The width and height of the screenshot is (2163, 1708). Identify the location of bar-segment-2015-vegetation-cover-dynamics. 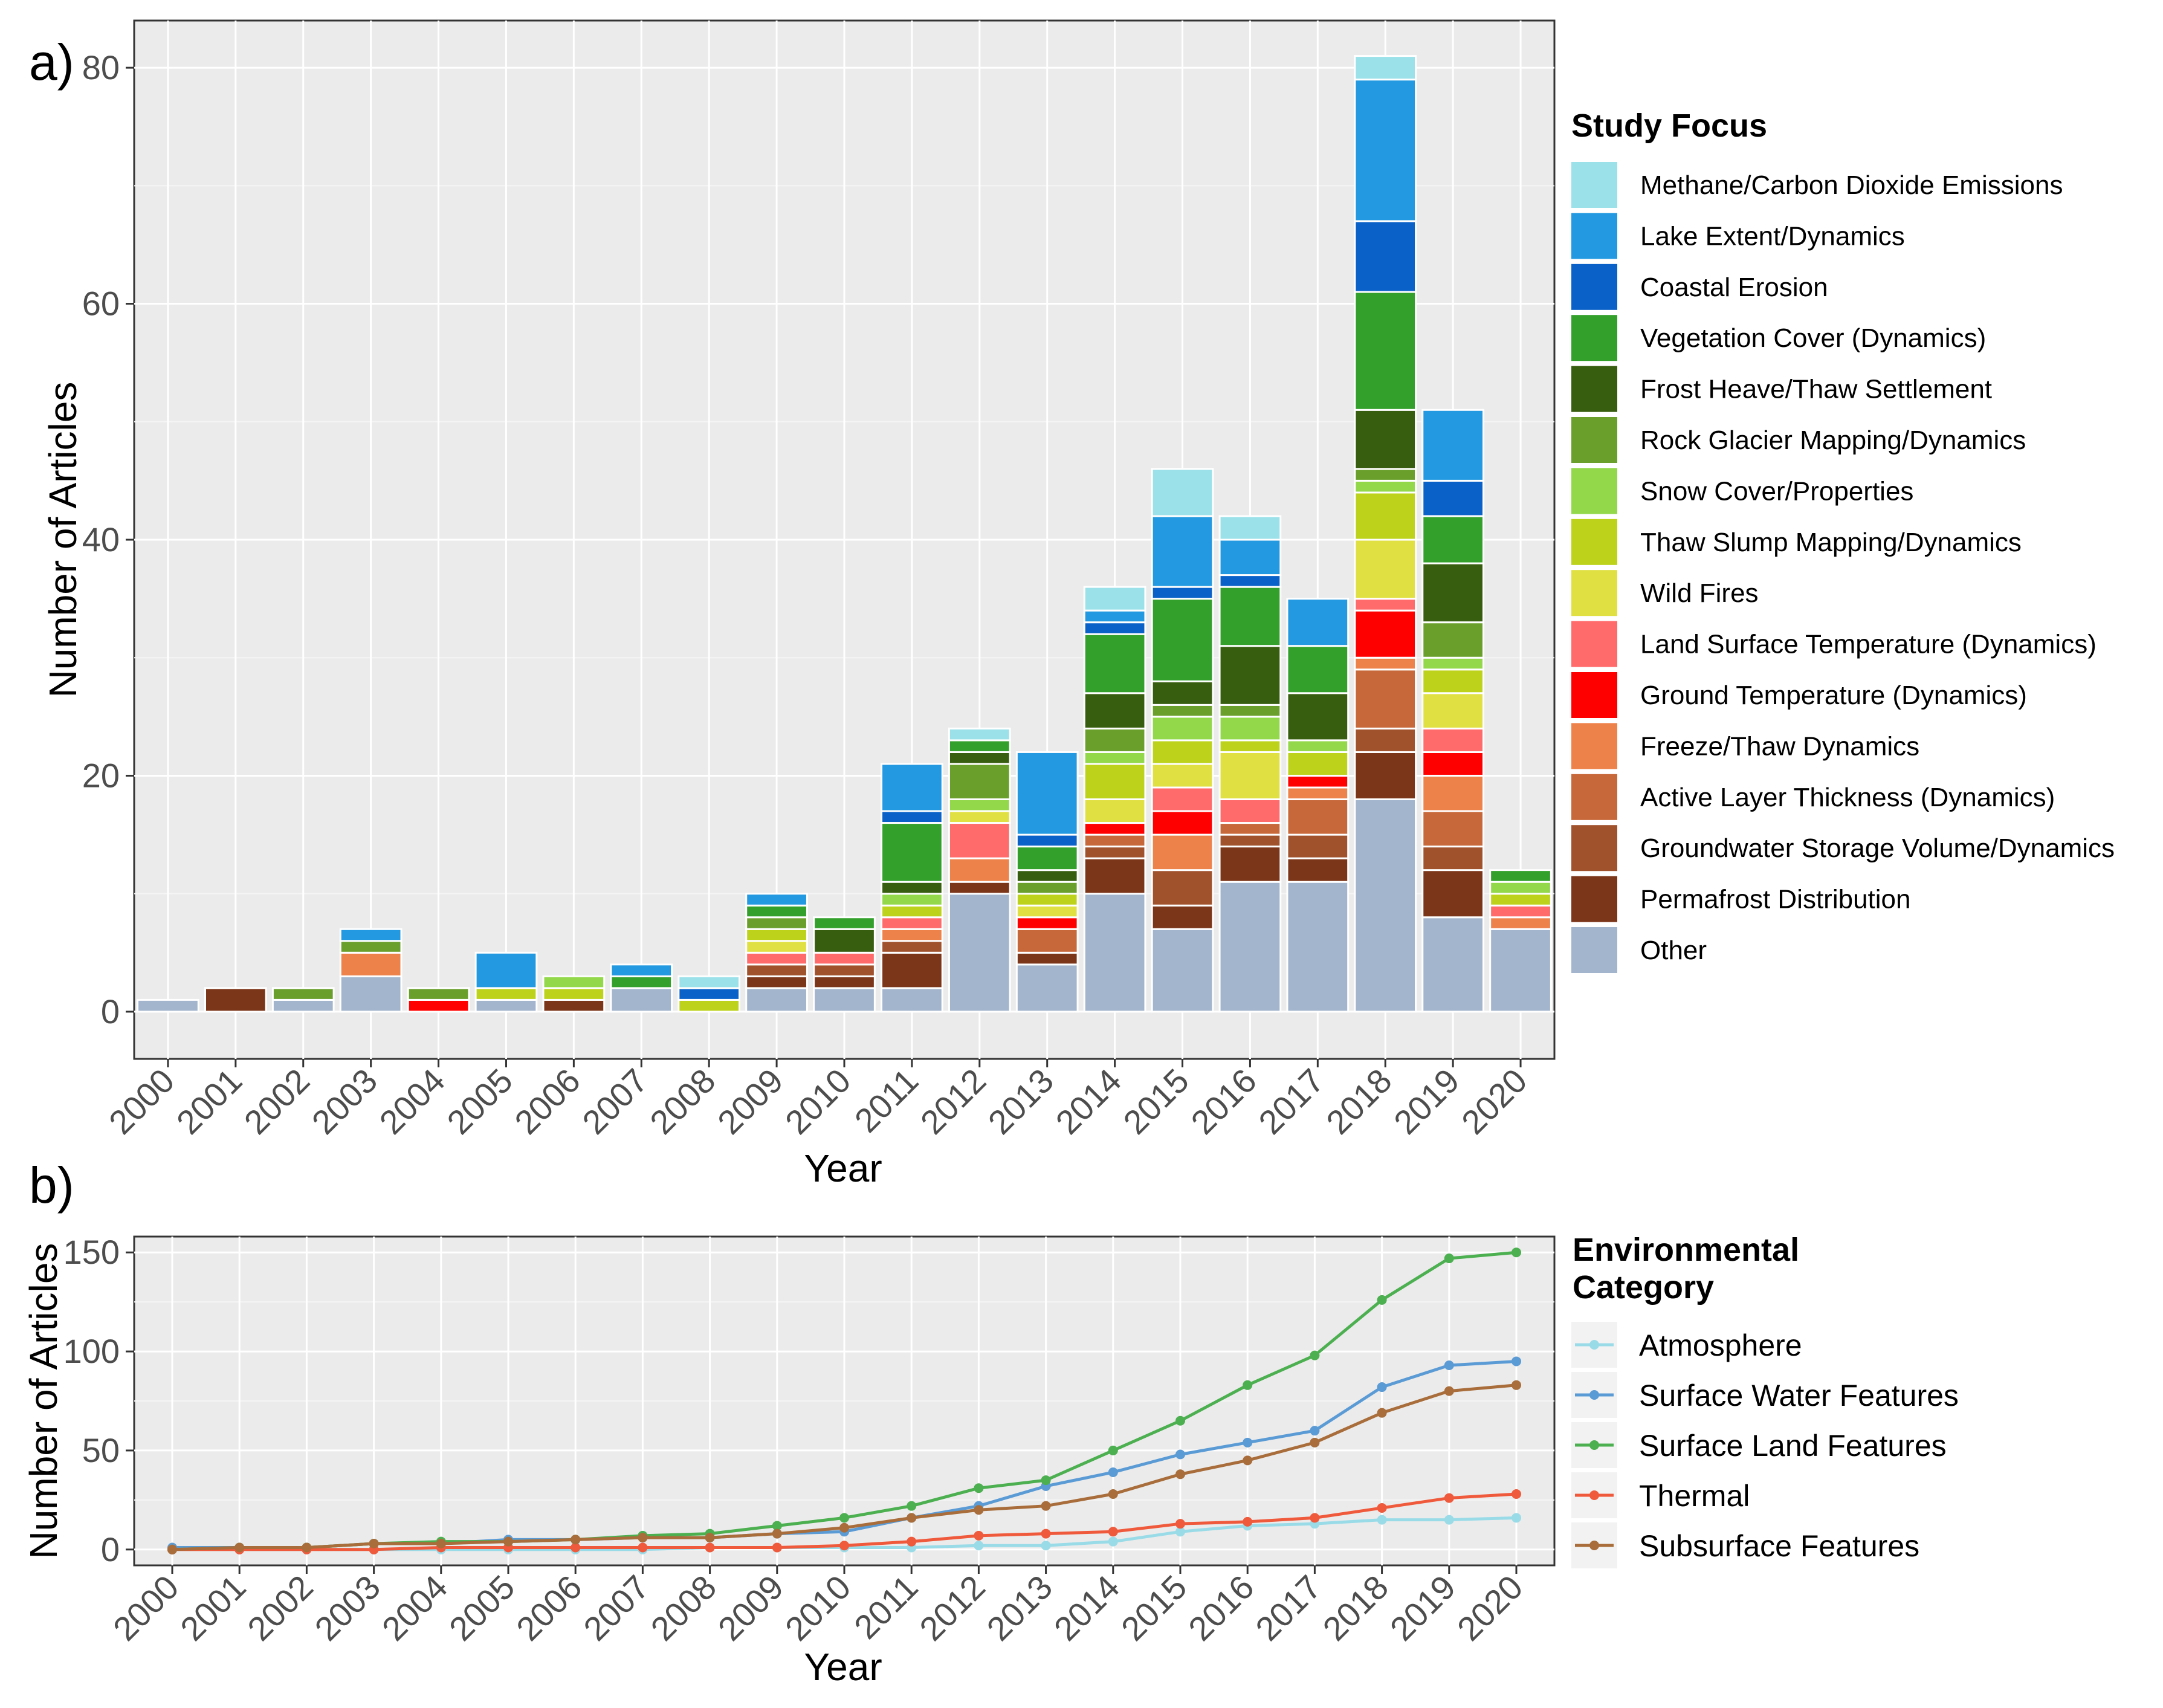
(1182, 640).